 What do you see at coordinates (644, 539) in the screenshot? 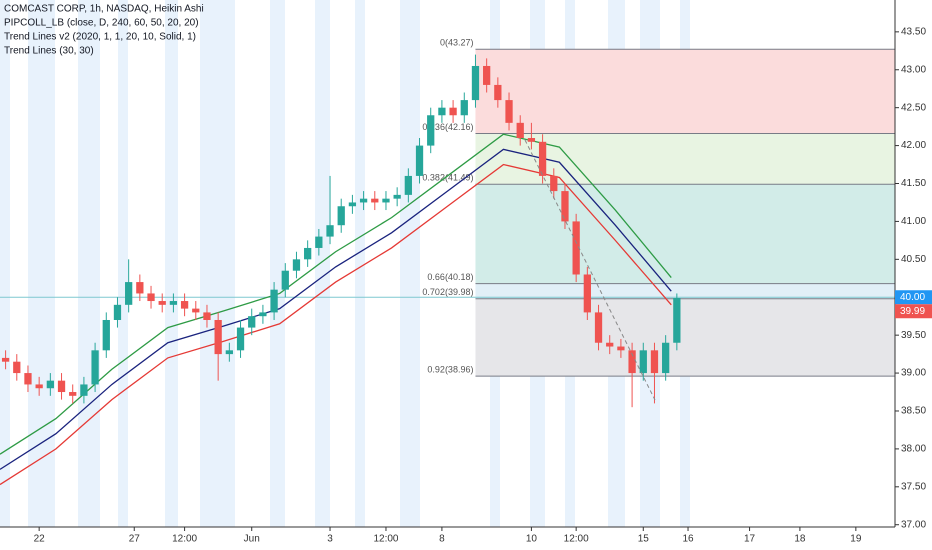
I see `x-tick-label: 15` at bounding box center [644, 539].